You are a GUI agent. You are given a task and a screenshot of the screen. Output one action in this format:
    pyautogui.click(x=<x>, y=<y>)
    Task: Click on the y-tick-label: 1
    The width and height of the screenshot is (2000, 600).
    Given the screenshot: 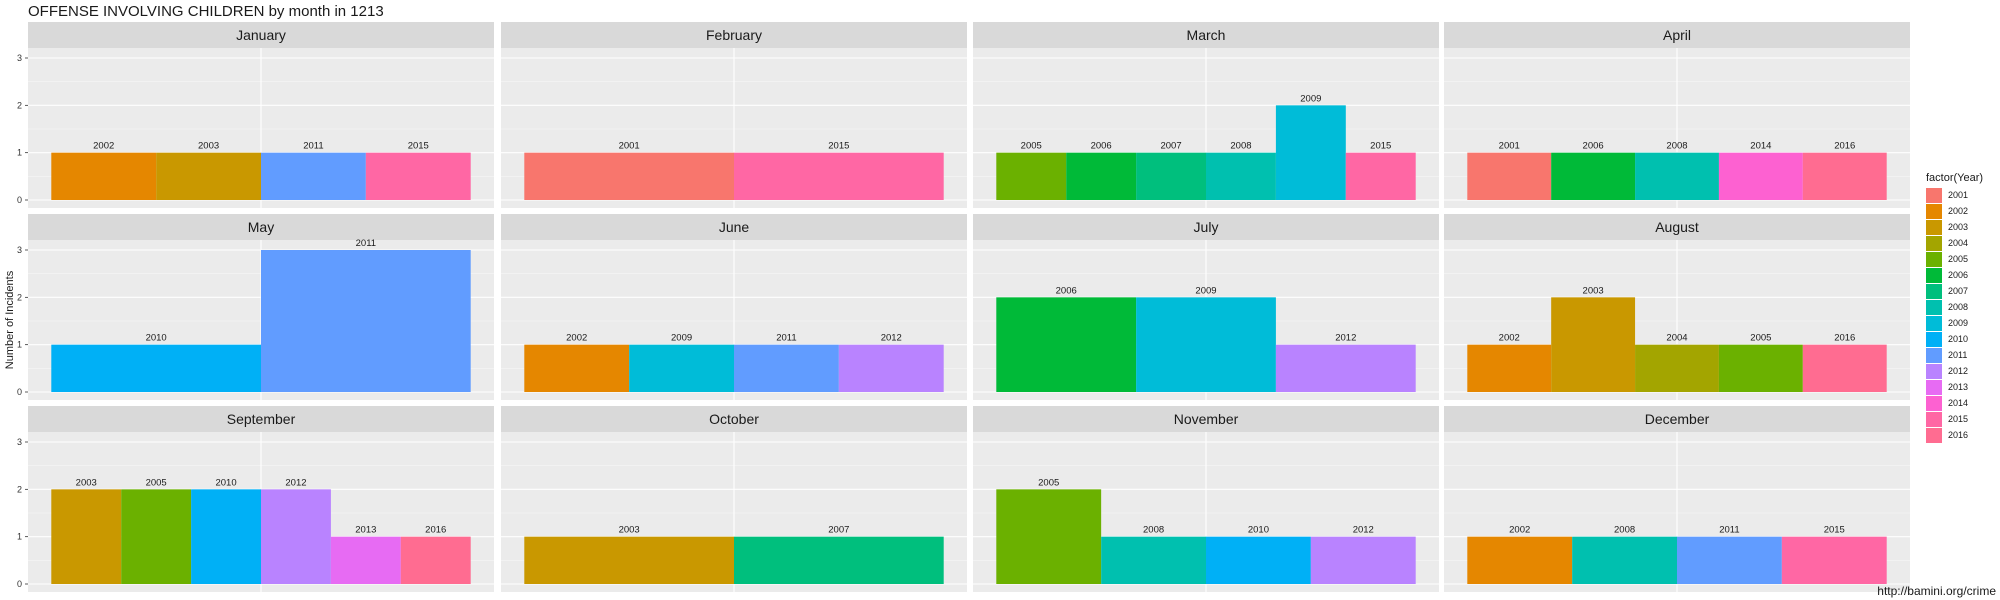 What is the action you would take?
    pyautogui.click(x=19, y=153)
    